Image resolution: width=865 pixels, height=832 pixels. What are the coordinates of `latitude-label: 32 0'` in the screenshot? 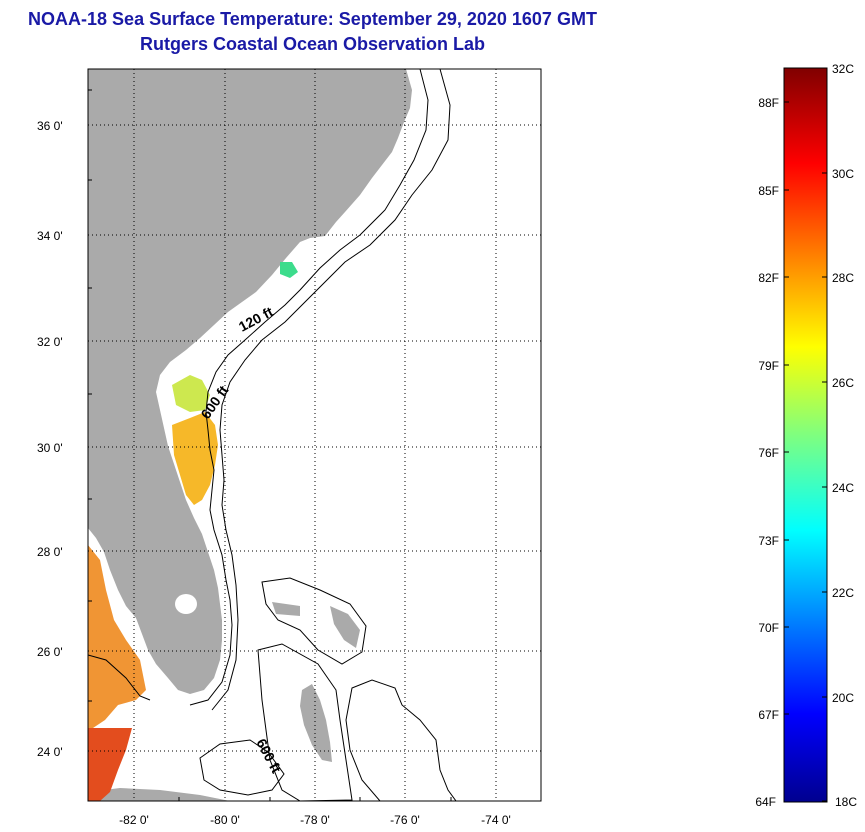 It's located at (50, 342).